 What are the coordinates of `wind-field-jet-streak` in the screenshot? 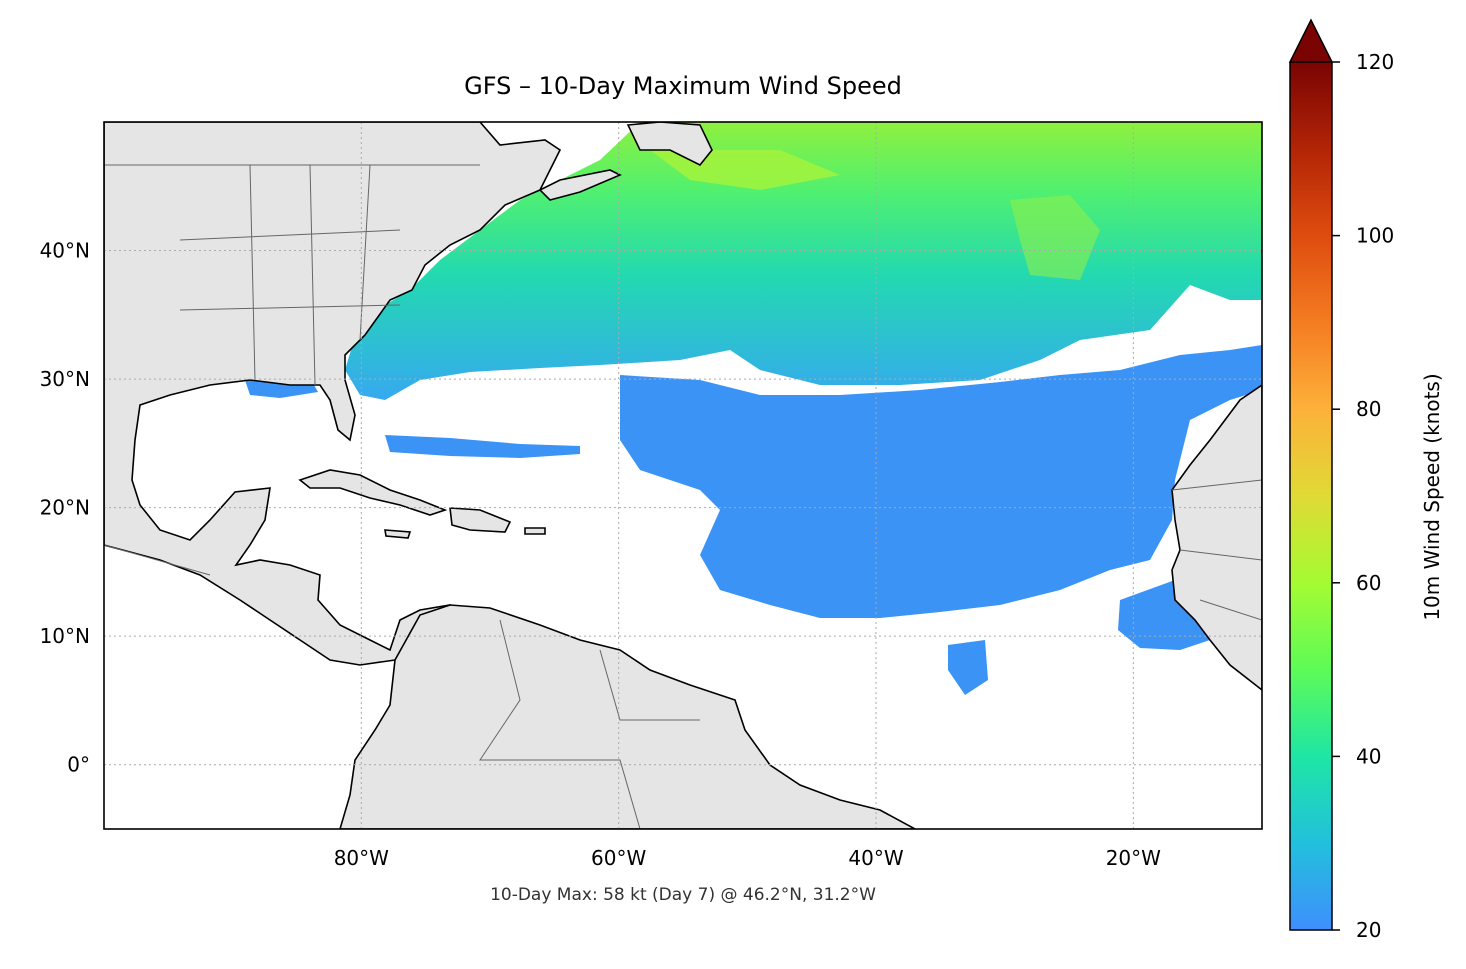 It's located at (1055, 237).